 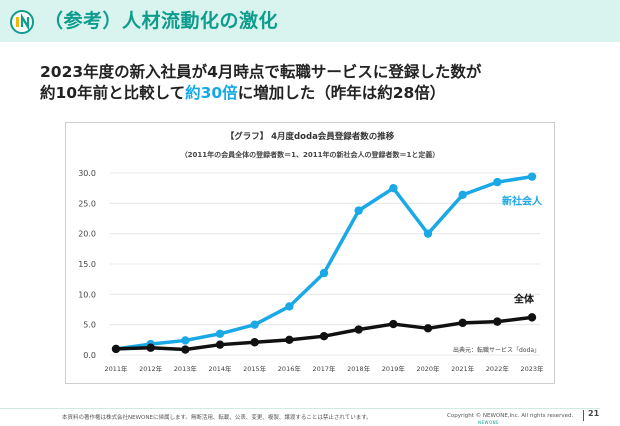 I want to click on x-tick-label: 2013年, so click(x=186, y=368).